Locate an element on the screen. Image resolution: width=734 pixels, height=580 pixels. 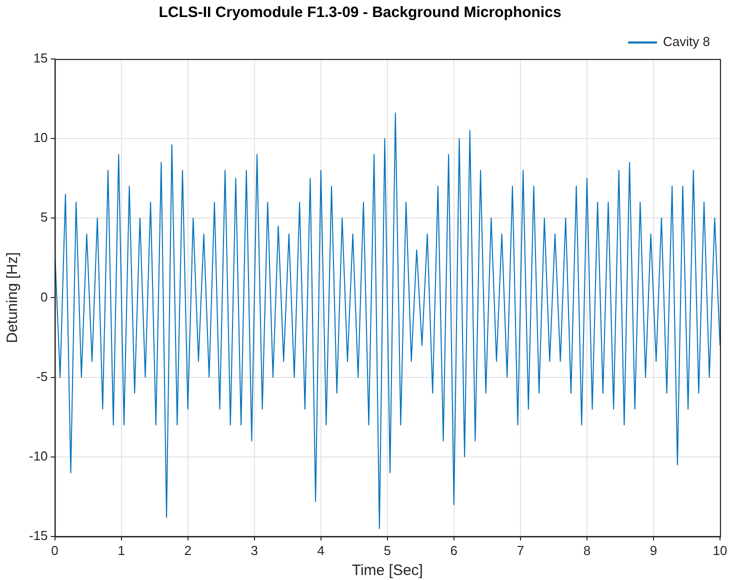
y-tick-label: 10 is located at coordinates (40, 138).